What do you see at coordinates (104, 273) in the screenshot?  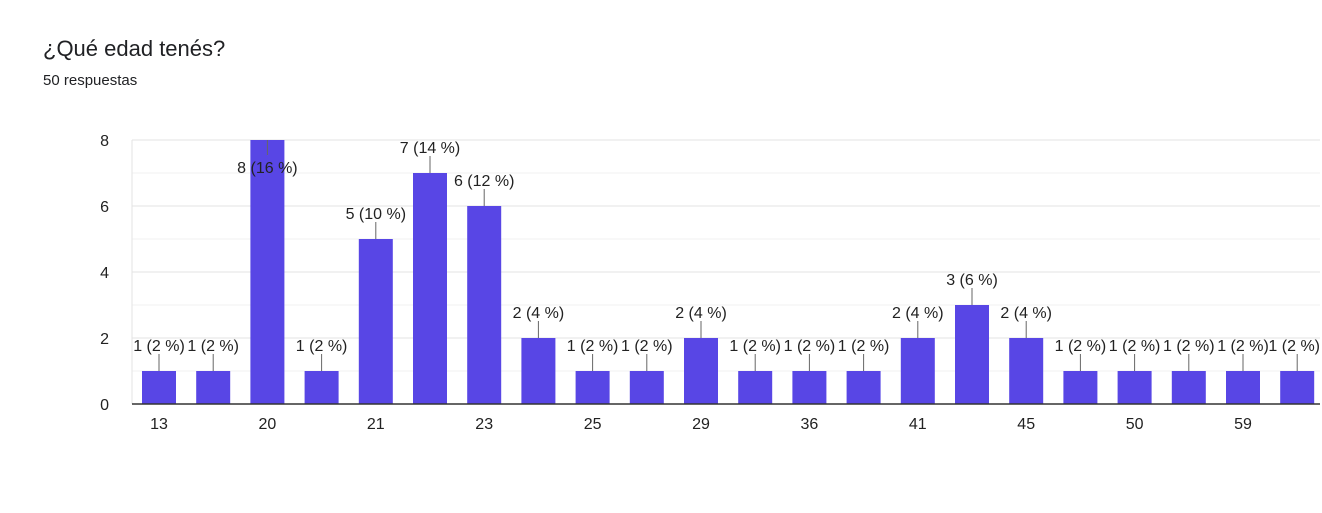 I see `y-tick-label: 4` at bounding box center [104, 273].